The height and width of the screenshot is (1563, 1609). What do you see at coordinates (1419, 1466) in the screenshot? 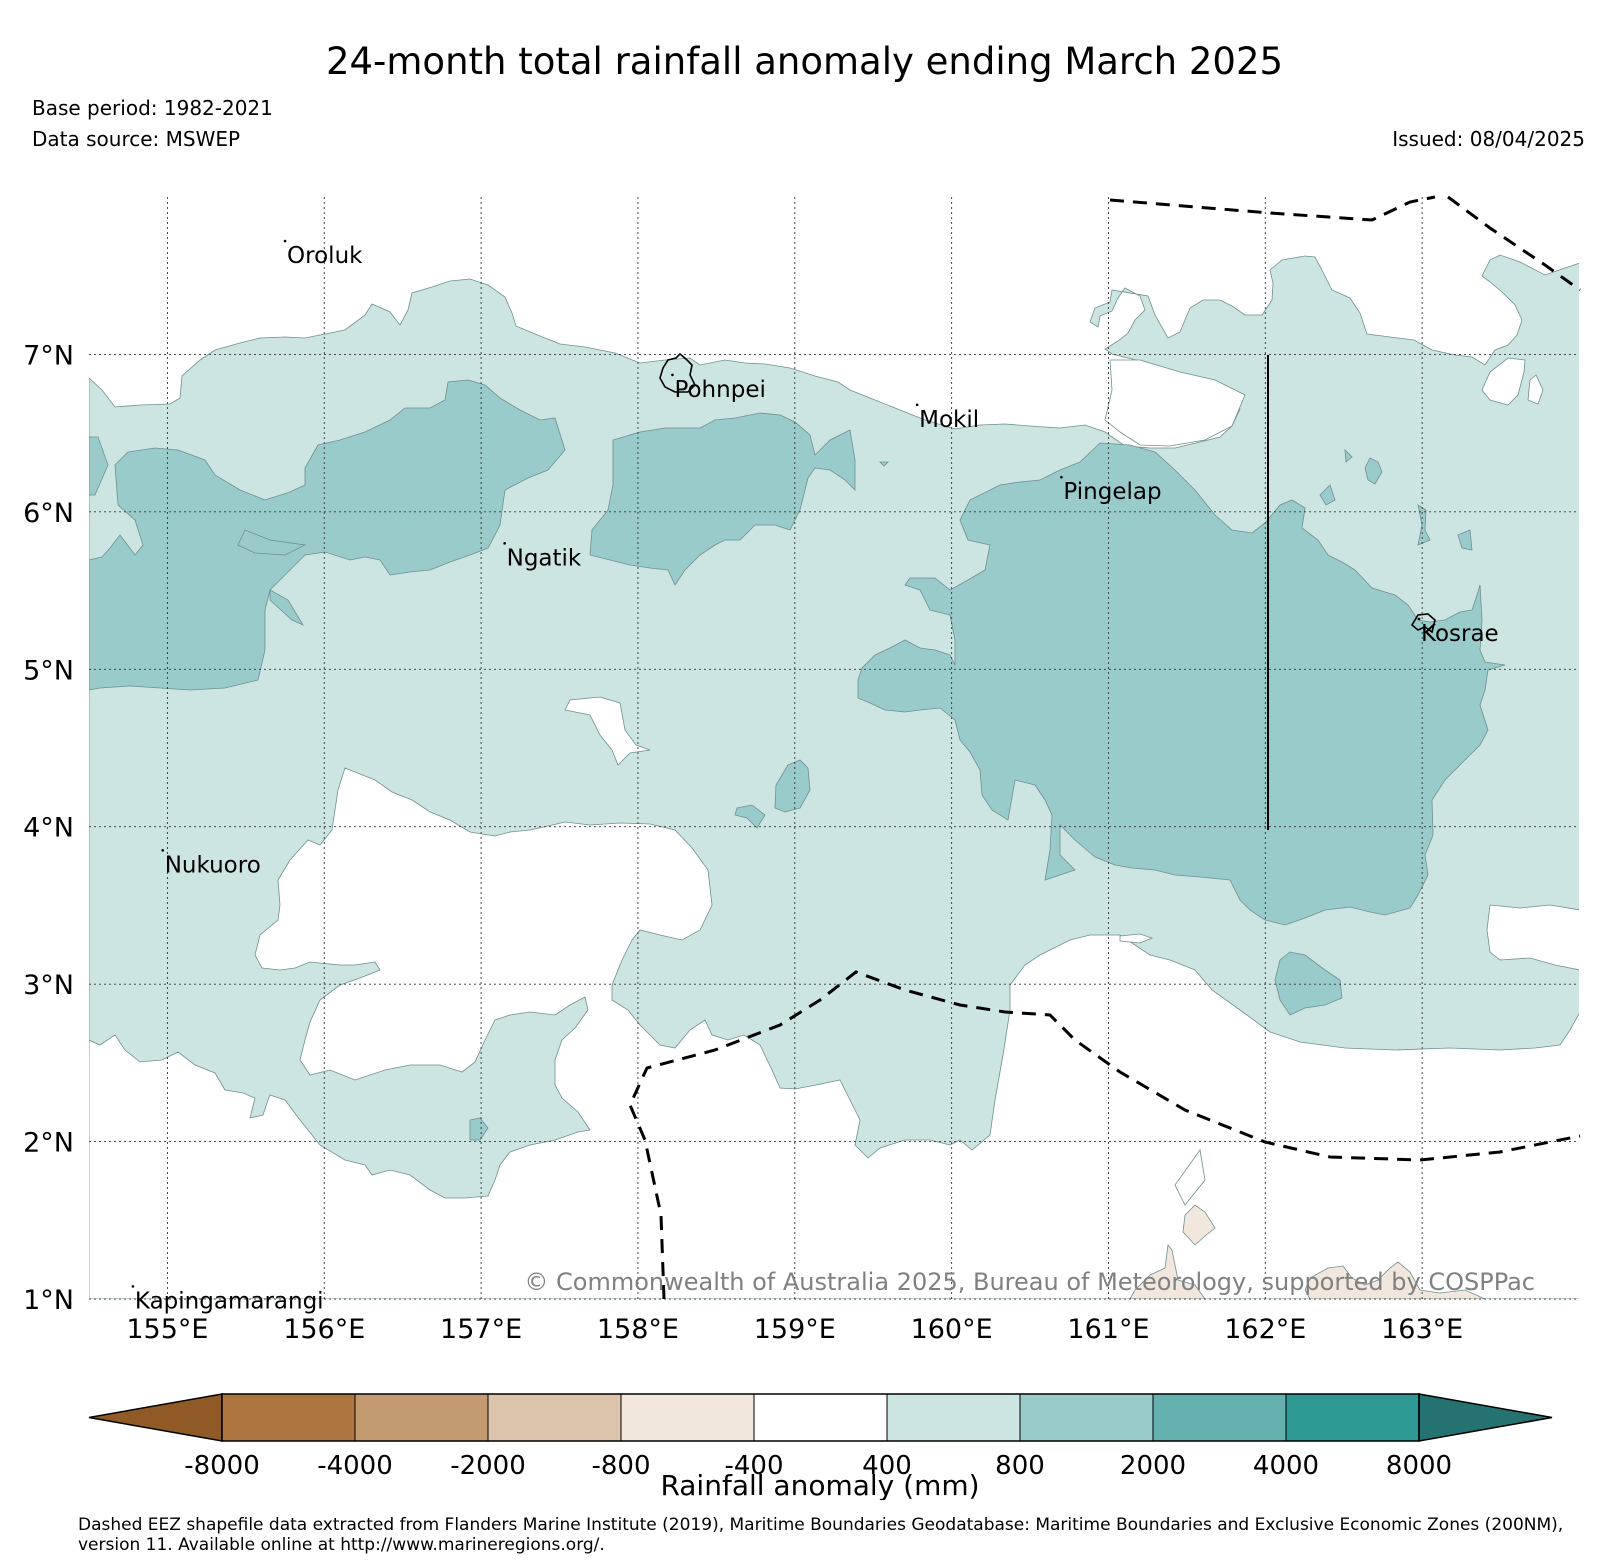
I see `colorbar-tick-label: 8000` at bounding box center [1419, 1466].